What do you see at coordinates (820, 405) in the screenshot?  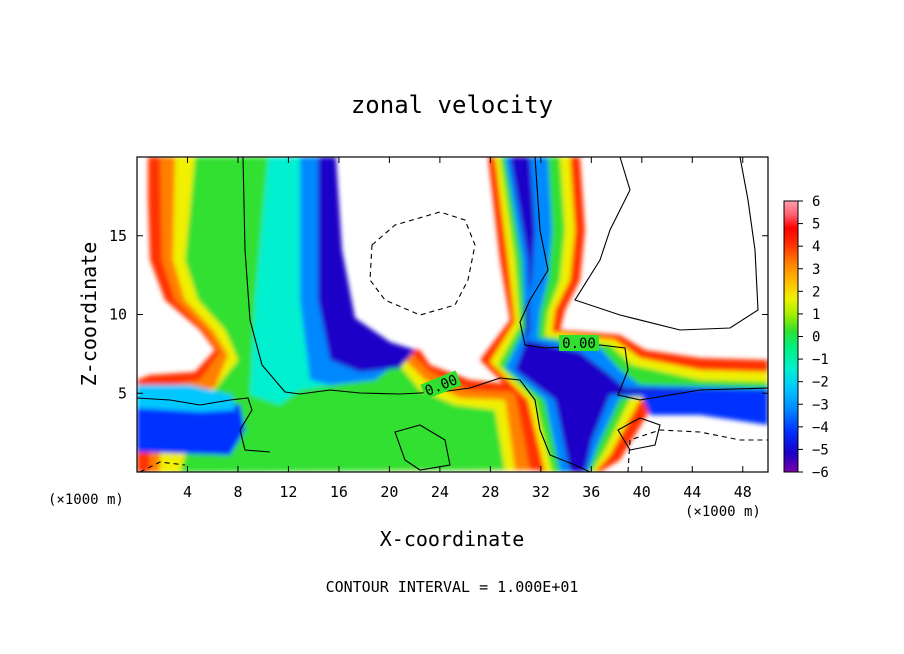 I see `colorbar-tick-label: −3` at bounding box center [820, 405].